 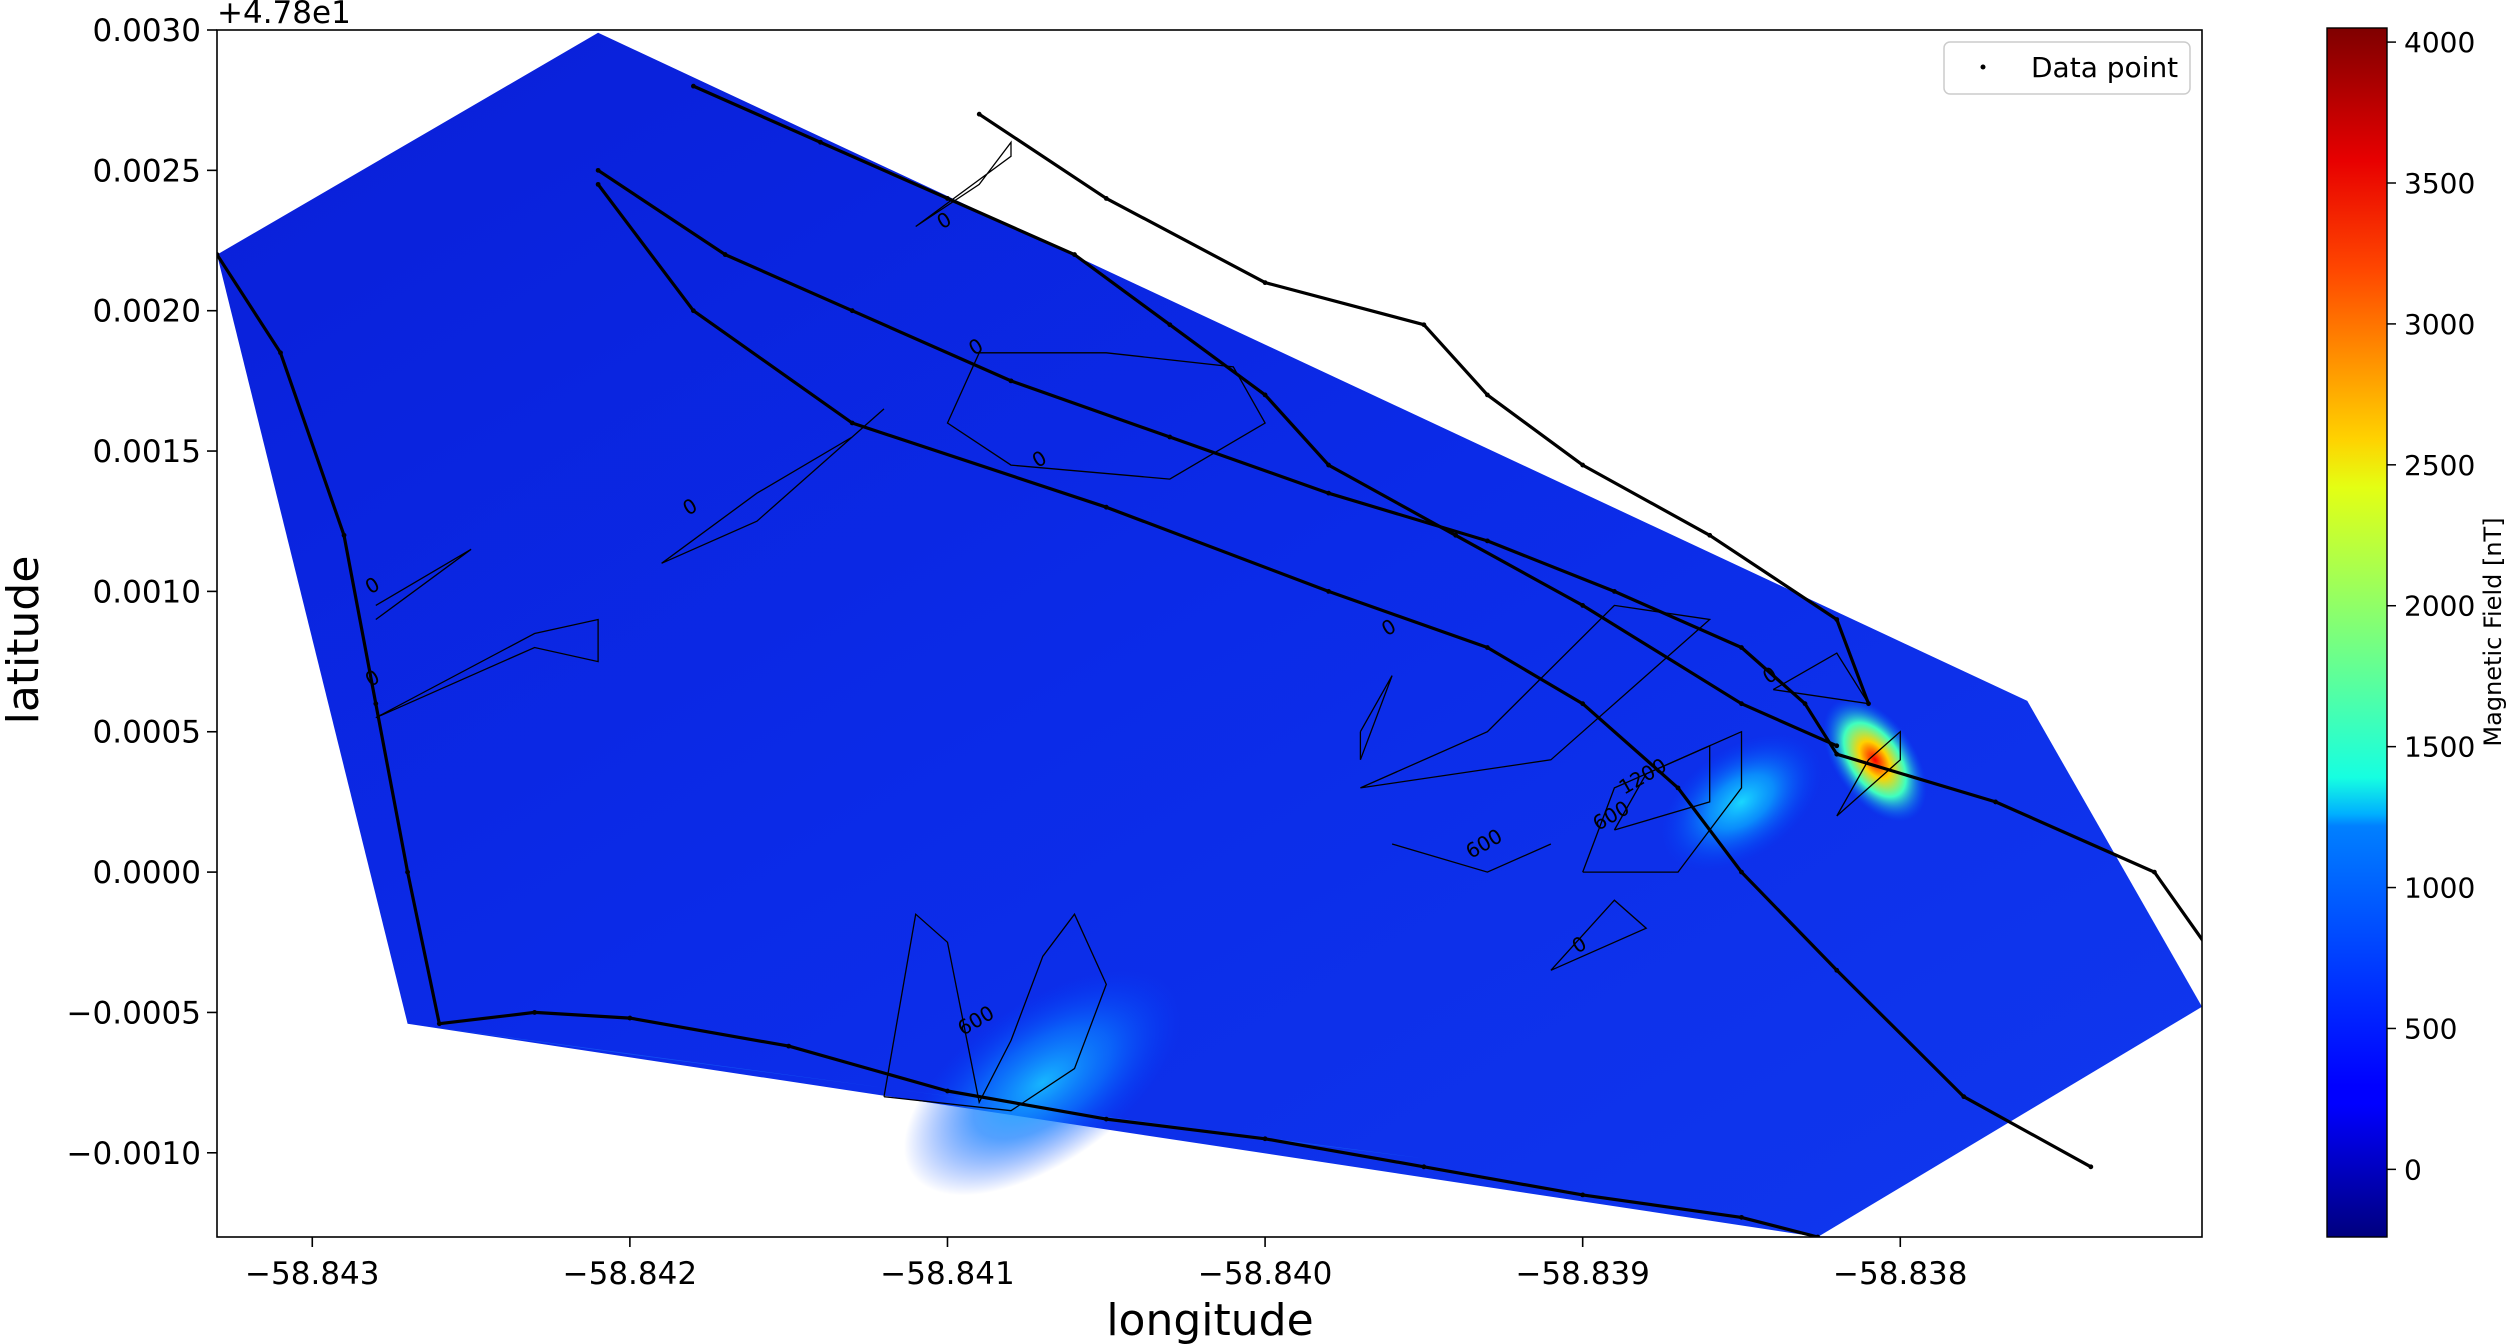 What do you see at coordinates (147, 873) in the screenshot?
I see `y-tick-label: 0.0000` at bounding box center [147, 873].